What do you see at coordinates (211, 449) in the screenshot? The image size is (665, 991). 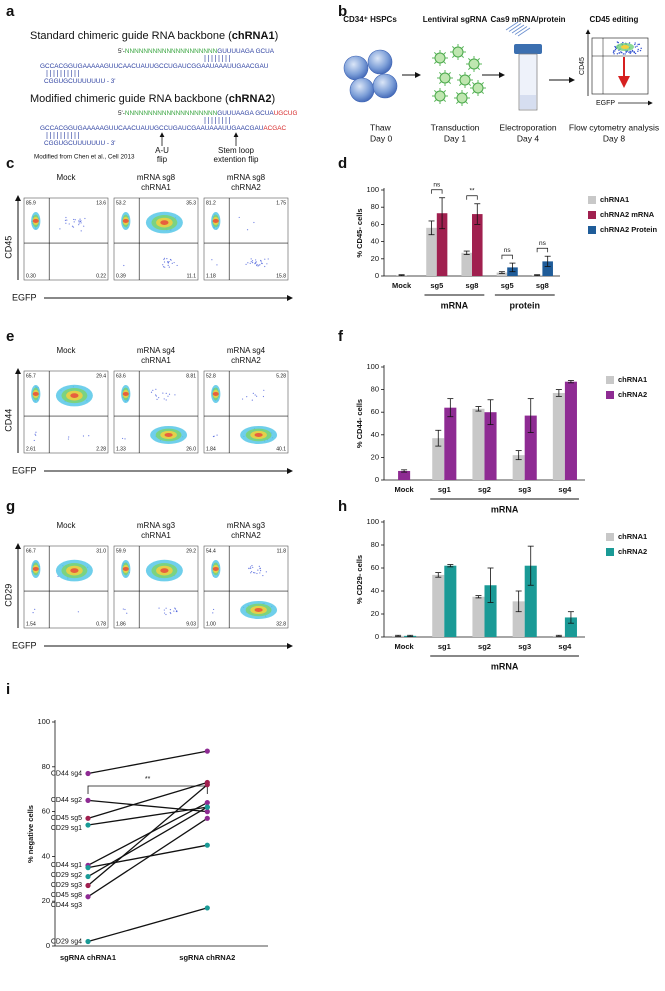 I see `quadrant-value: 1.84` at bounding box center [211, 449].